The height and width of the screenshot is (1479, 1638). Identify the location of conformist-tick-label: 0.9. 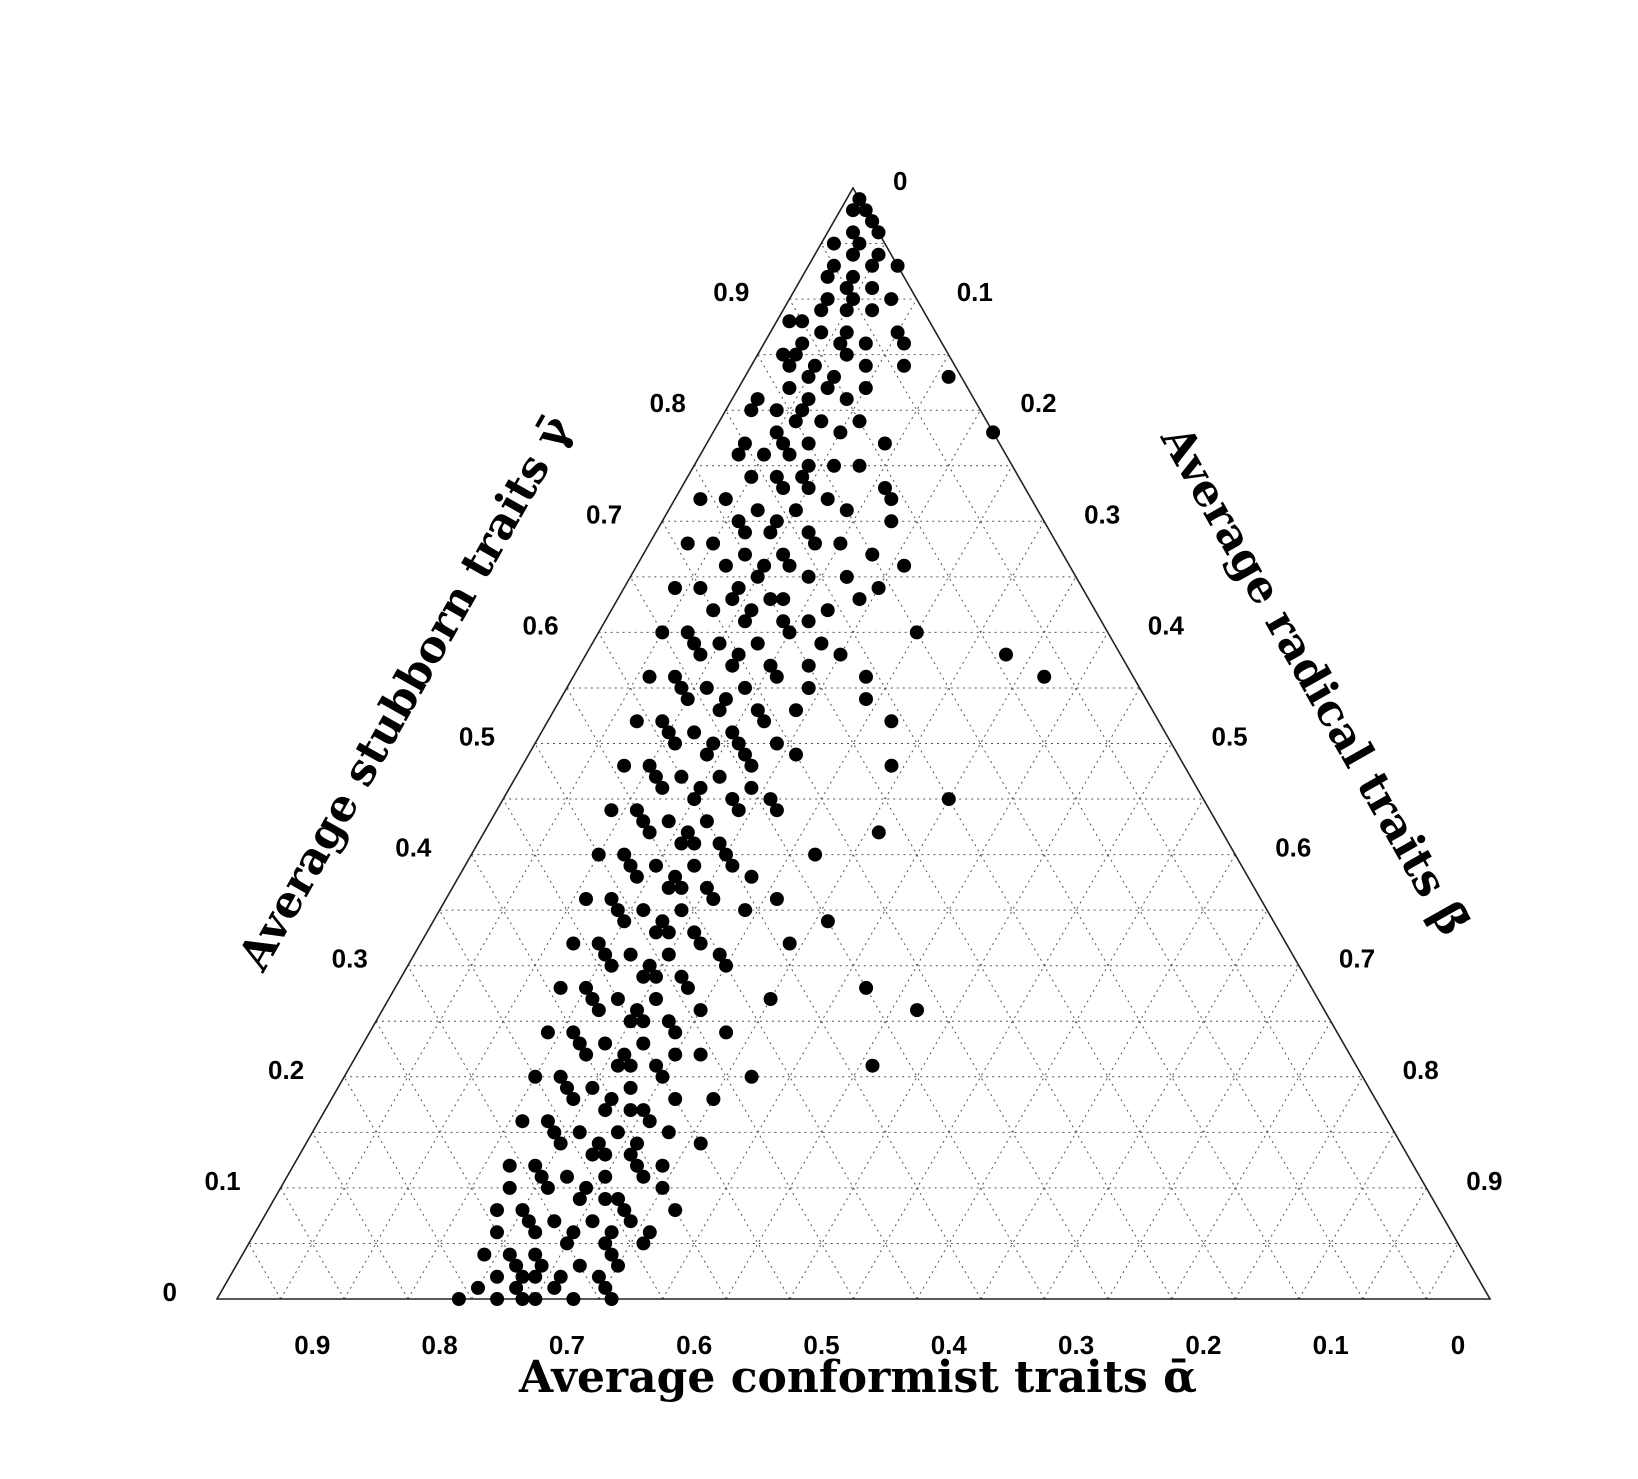
(312, 1345).